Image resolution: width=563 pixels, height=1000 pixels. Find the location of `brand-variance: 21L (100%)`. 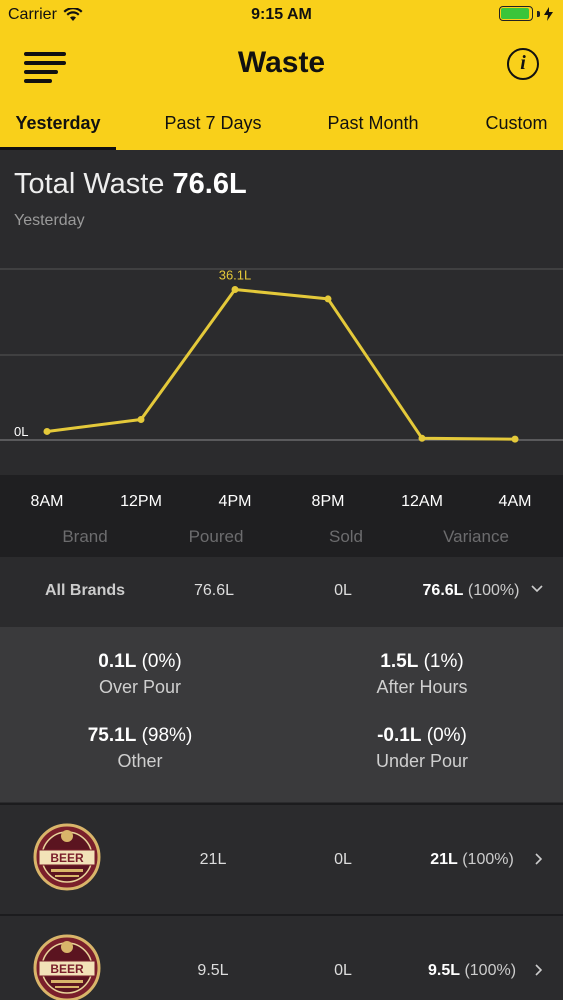

brand-variance: 21L (100%) is located at coordinates (472, 860).